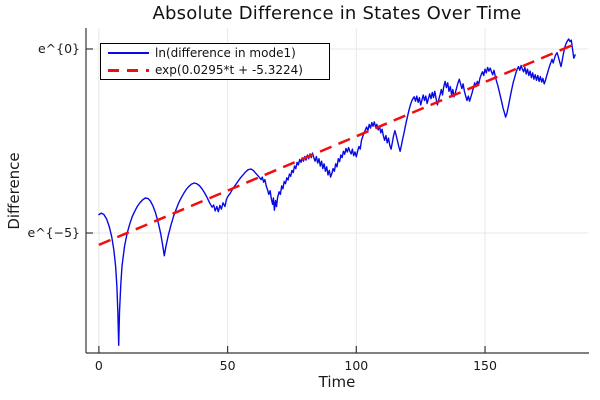 The width and height of the screenshot is (600, 400). I want to click on x-tick-label: 0, so click(99, 365).